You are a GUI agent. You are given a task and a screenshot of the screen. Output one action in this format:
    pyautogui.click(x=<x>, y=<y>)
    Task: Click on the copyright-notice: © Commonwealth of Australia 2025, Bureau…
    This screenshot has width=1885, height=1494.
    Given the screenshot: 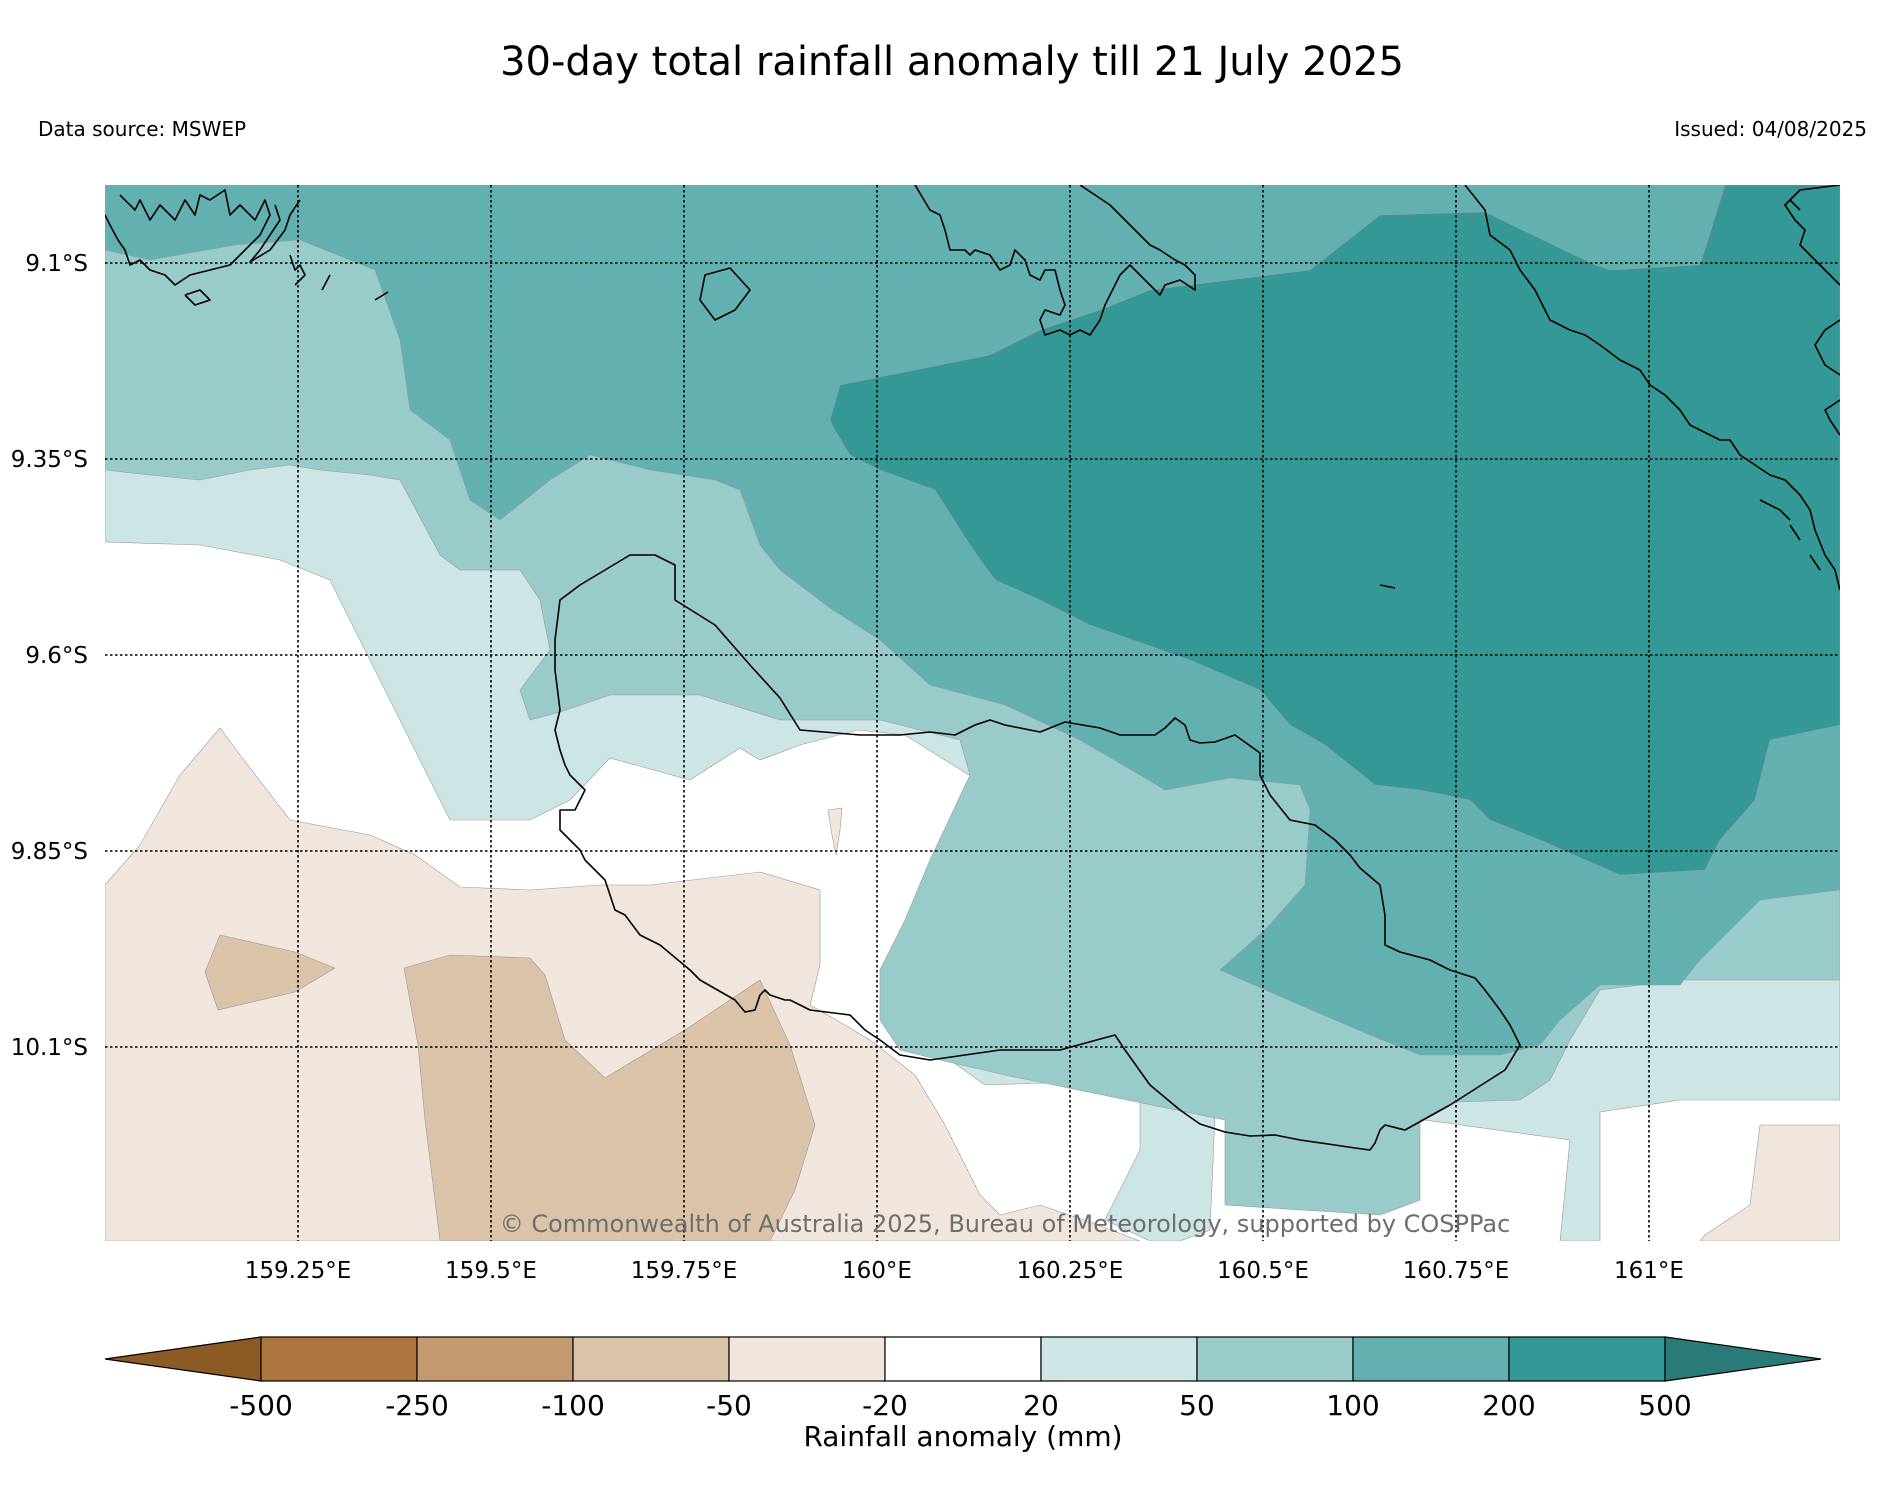 What is the action you would take?
    pyautogui.click(x=1005, y=1224)
    